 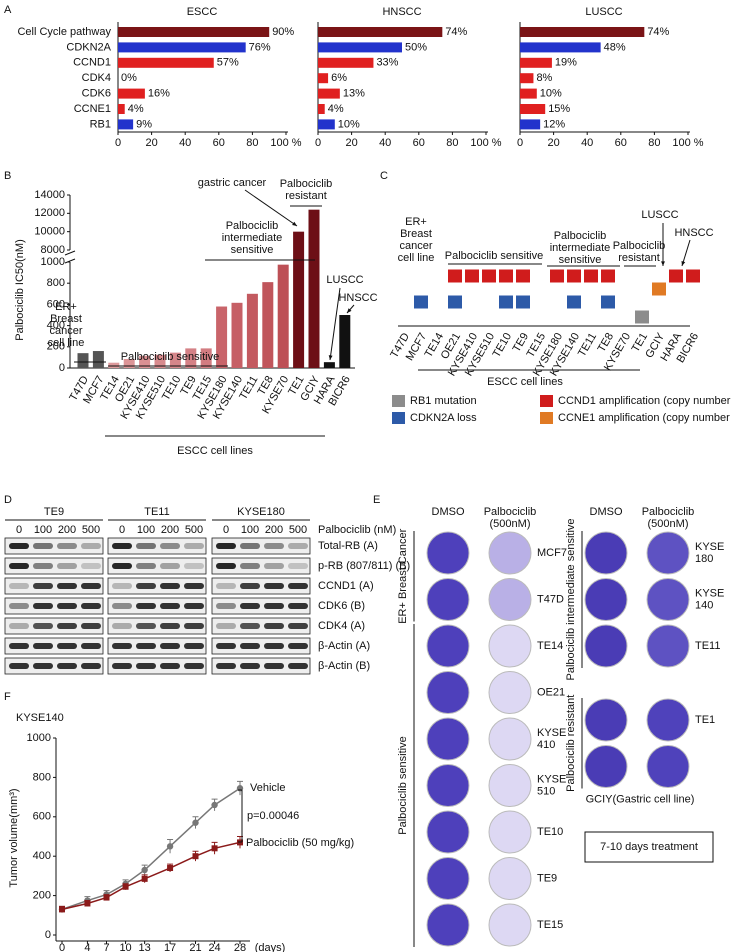 I want to click on arrow, so click(x=271, y=208).